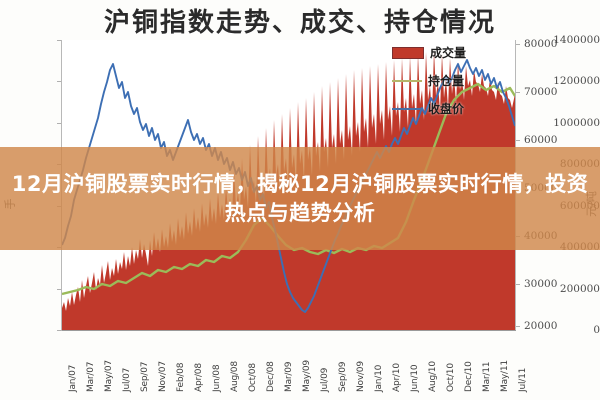 This screenshot has height=400, width=600. I want to click on x-tick-14: Jul/09, so click(325, 379).